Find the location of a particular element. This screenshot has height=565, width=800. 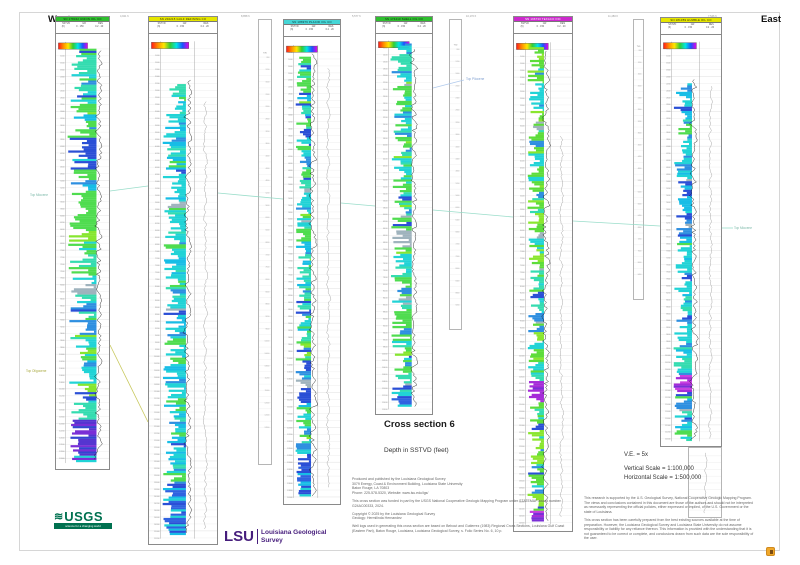

lsu-lgs-logo: LSU Louisiana Geological Survey is located at coordinates (275, 536).